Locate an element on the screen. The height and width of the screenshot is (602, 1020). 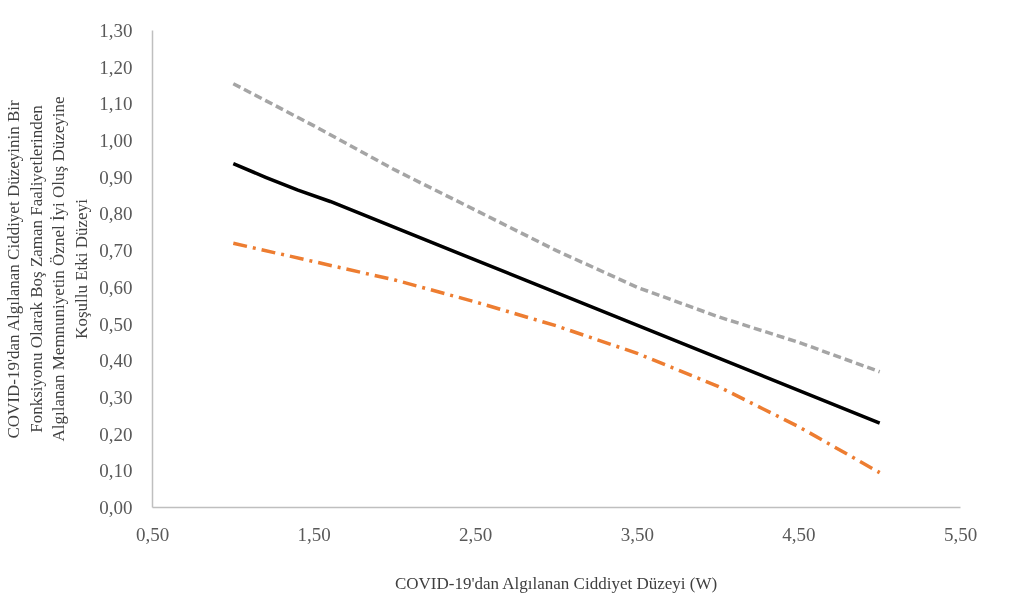
x-tick-label: 3,50 is located at coordinates (637, 534).